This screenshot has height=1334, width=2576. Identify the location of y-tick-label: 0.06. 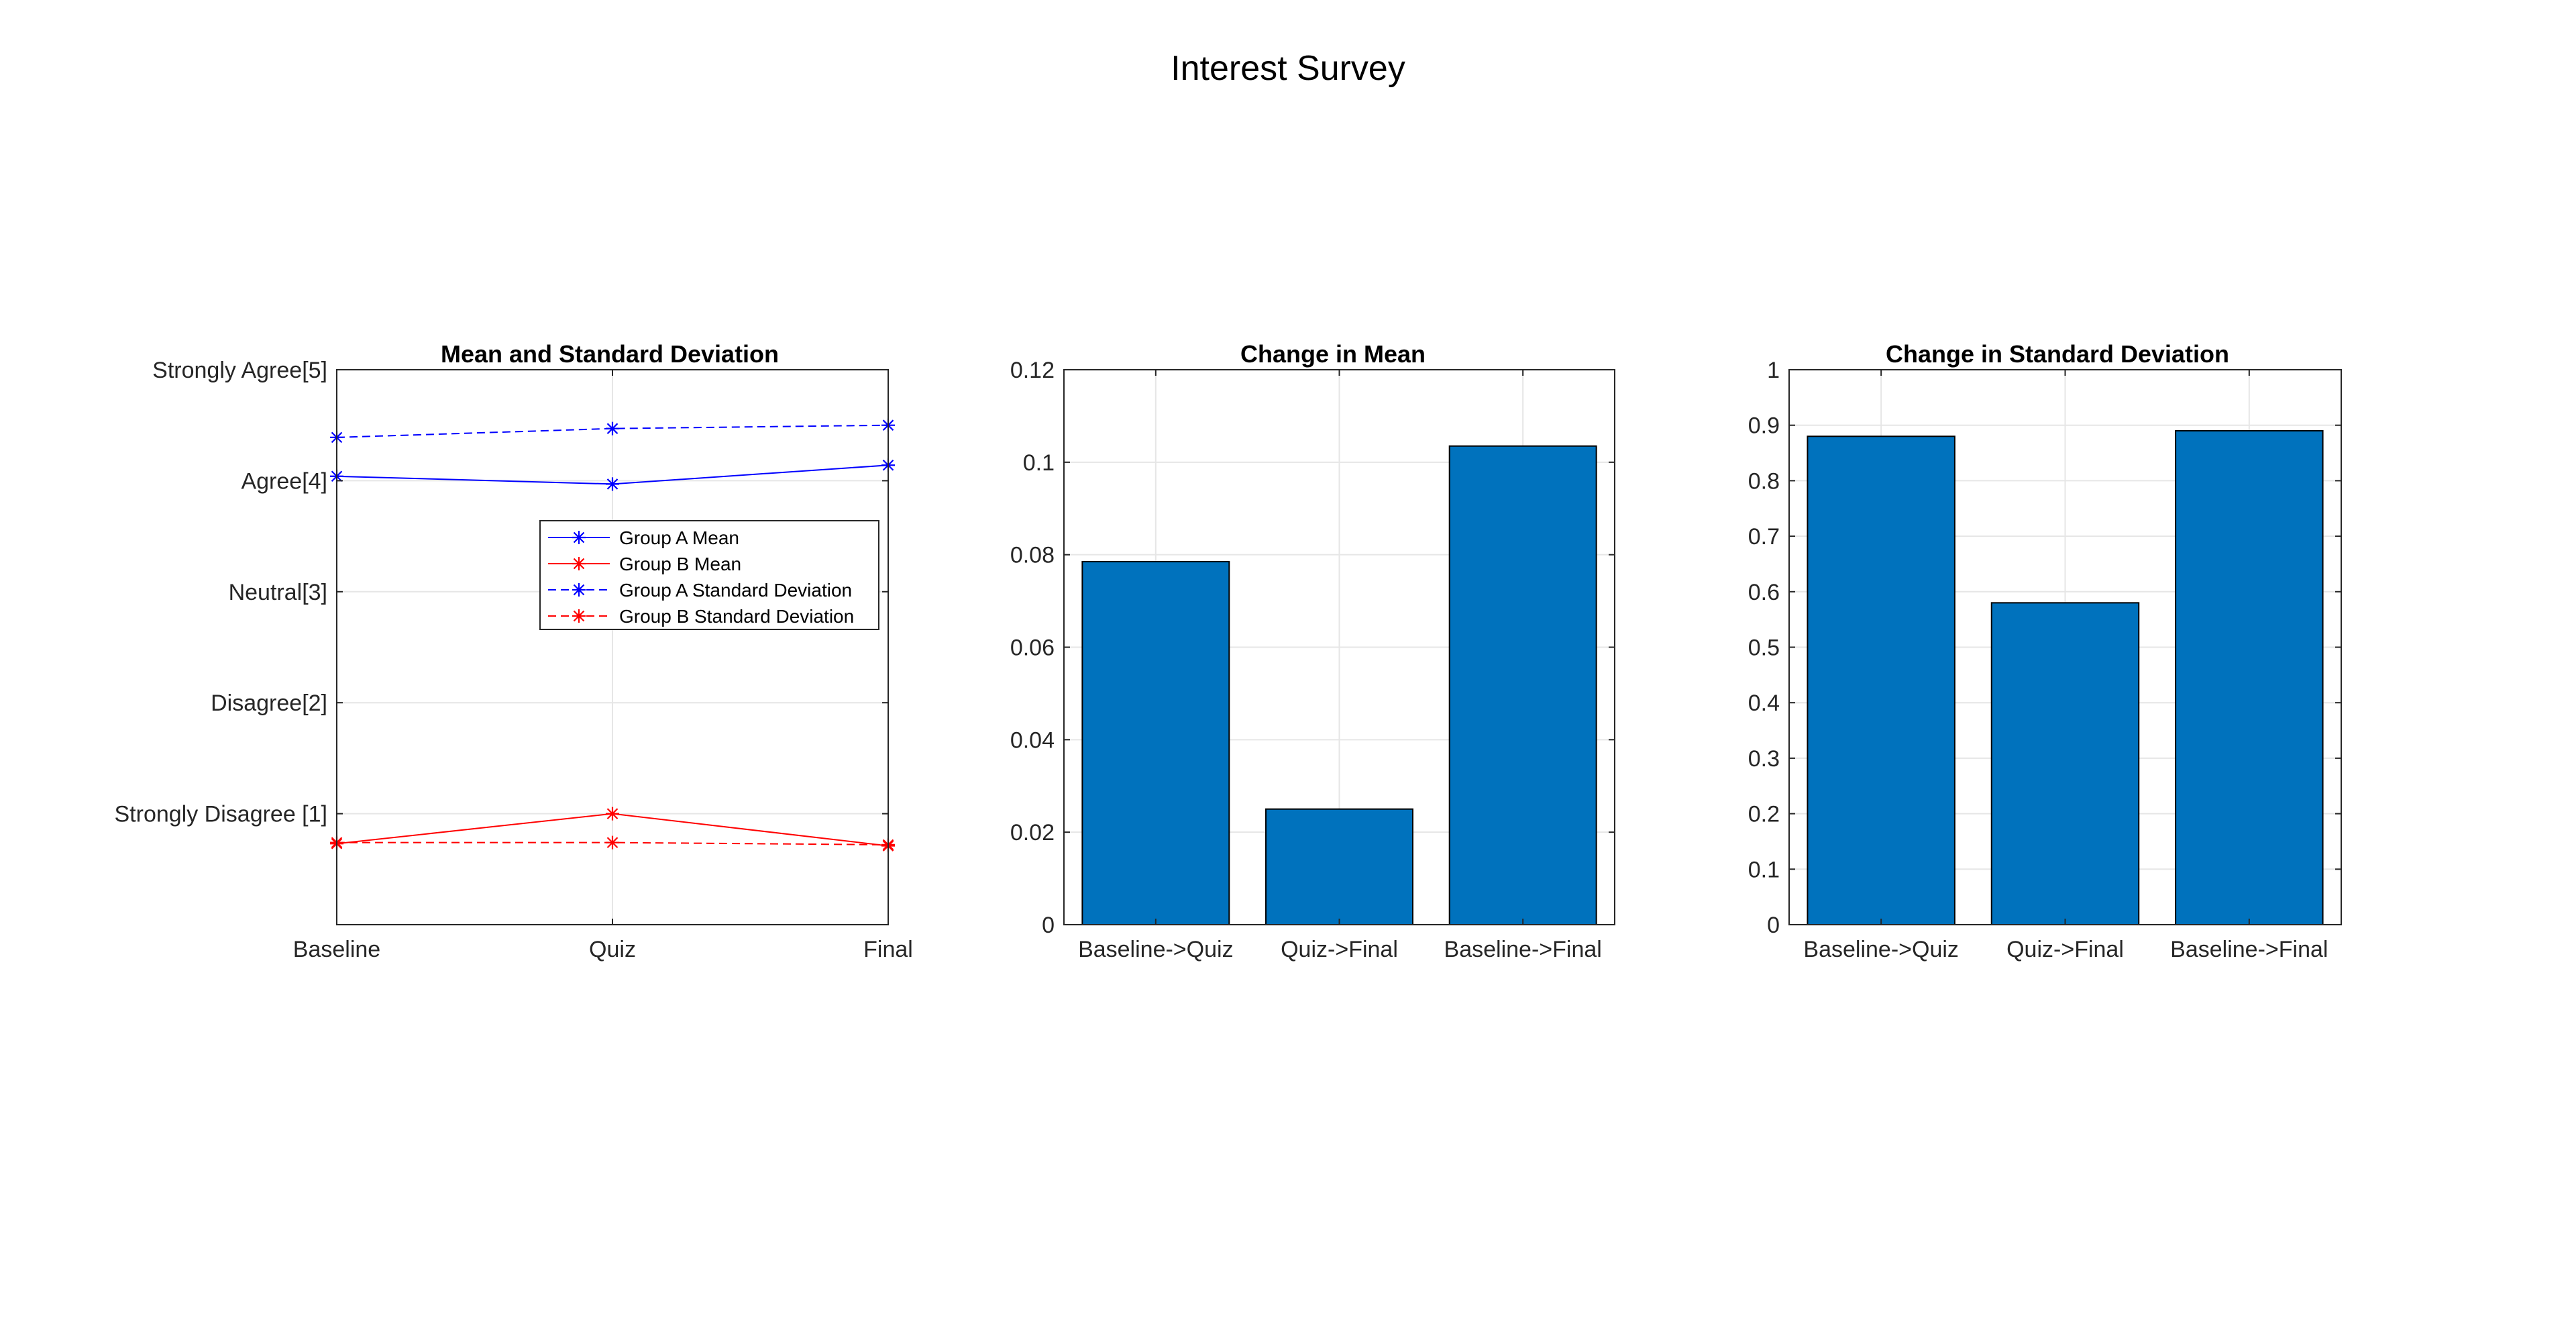
(1032, 648).